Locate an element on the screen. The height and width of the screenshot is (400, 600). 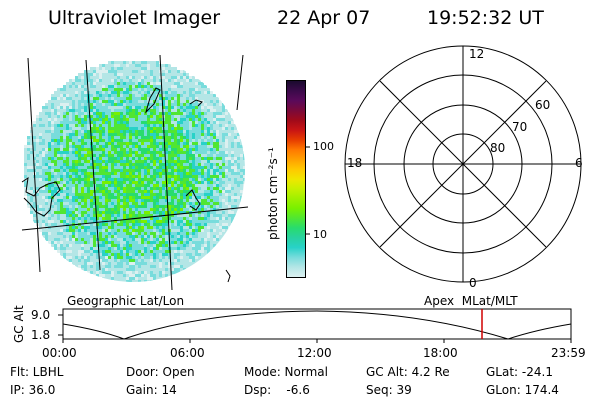
info-gc-alt: GC Alt: 4.2 Re is located at coordinates (408, 372).